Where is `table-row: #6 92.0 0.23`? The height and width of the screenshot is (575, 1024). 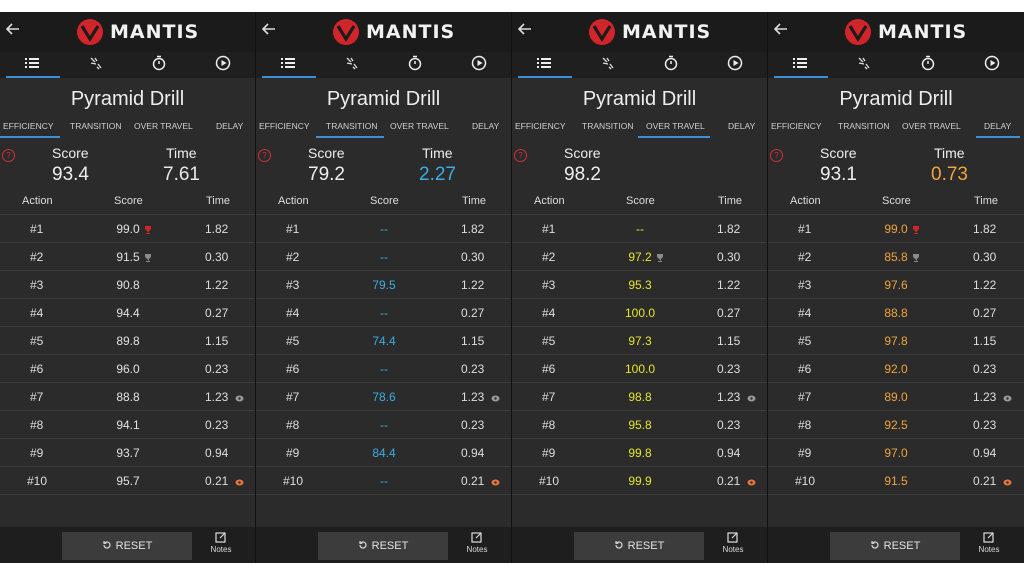
table-row: #6 92.0 0.23 is located at coordinates (896, 368).